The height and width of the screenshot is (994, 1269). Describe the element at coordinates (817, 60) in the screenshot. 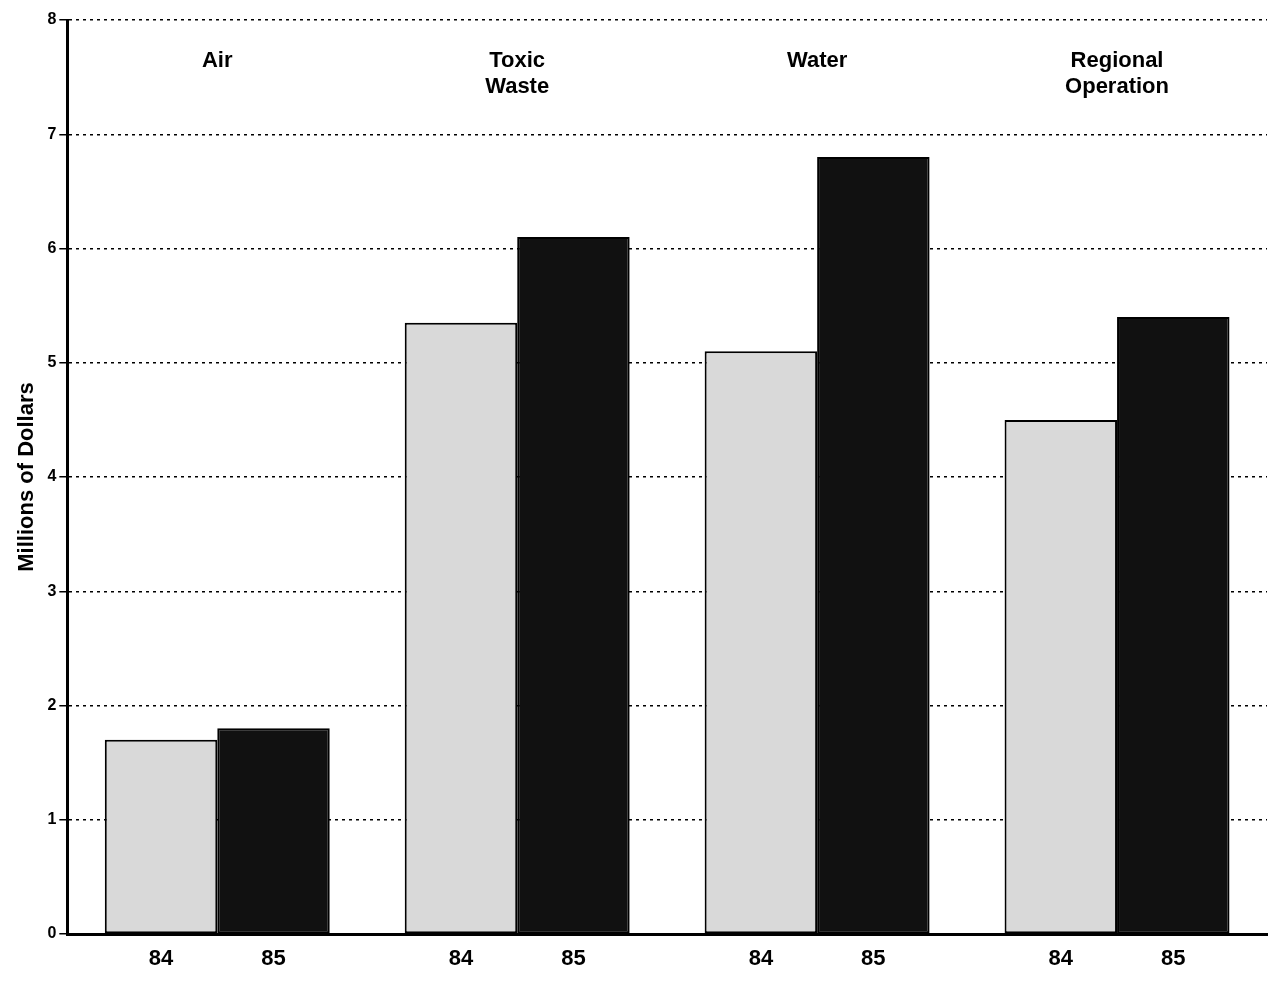

I see `x-tick-label: Water` at that location.